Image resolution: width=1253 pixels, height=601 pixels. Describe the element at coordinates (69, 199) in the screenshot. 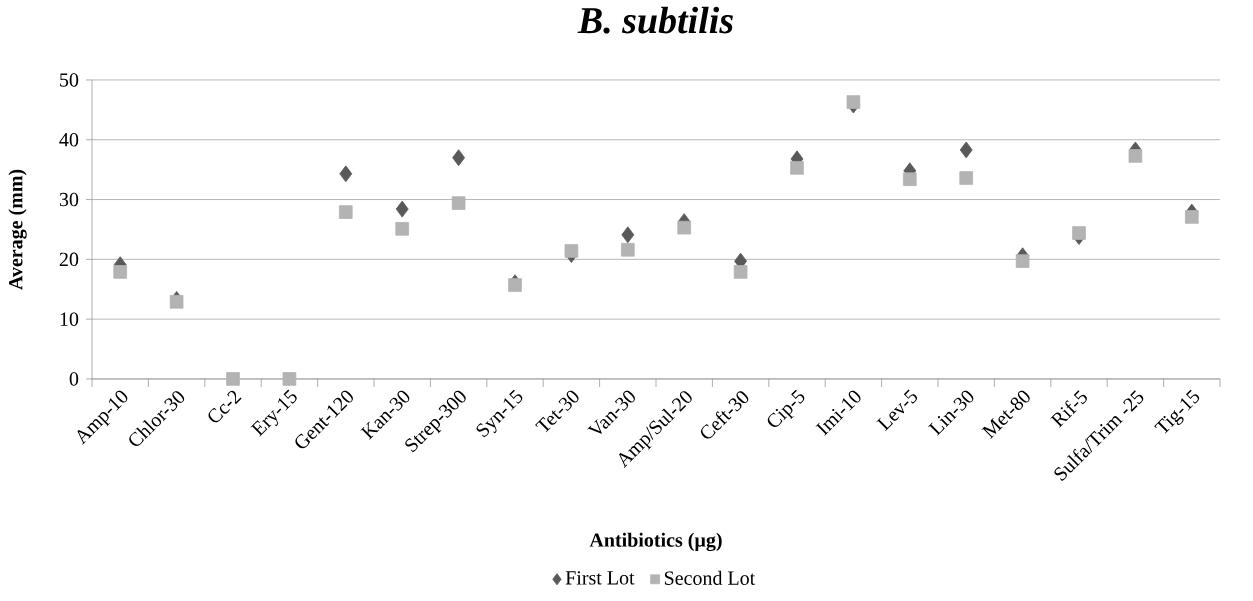

I see `y-tick-label: 30` at that location.